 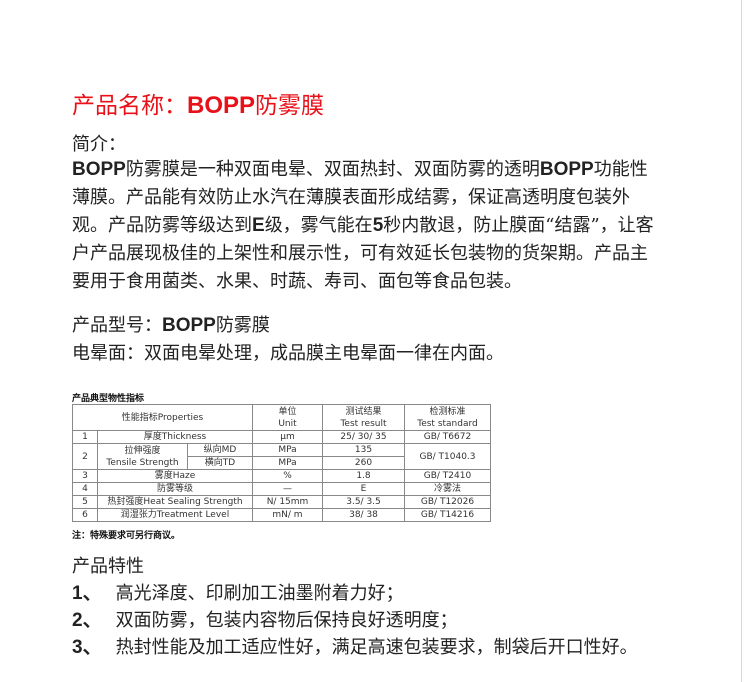 I want to click on text-line: BOPP防雾膜是一种双面电晕、双面热封、双面防雾的透明BOPP功能性, so click(x=363, y=170).